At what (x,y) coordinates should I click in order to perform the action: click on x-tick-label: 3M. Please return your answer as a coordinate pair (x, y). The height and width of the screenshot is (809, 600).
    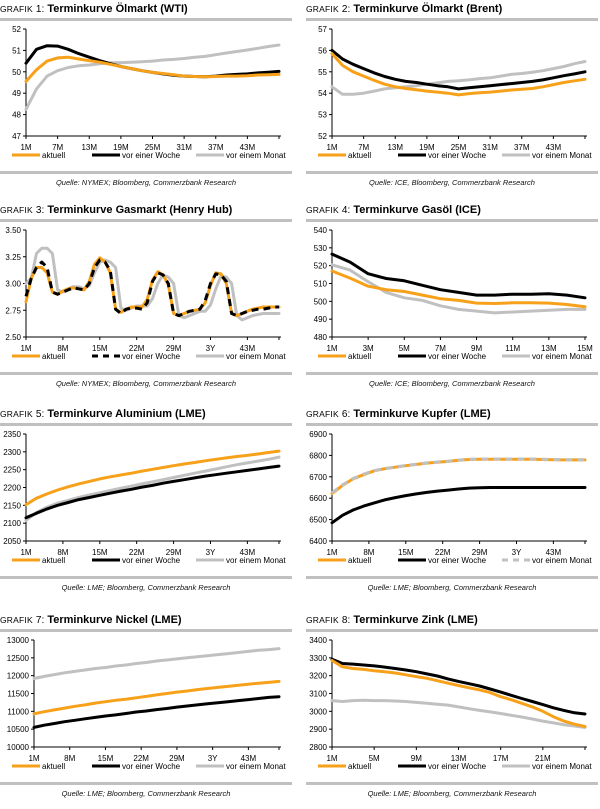
    Looking at the image, I should click on (368, 348).